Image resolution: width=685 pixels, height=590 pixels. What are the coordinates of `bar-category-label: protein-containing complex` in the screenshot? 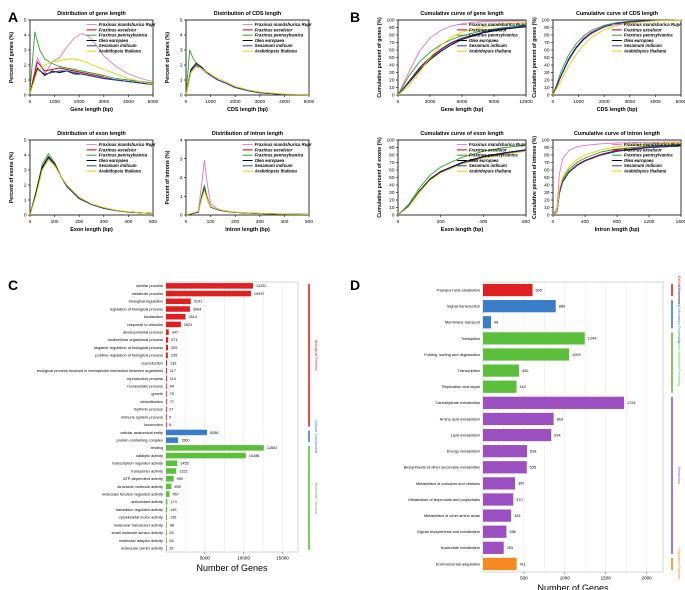 It's located at (140, 440).